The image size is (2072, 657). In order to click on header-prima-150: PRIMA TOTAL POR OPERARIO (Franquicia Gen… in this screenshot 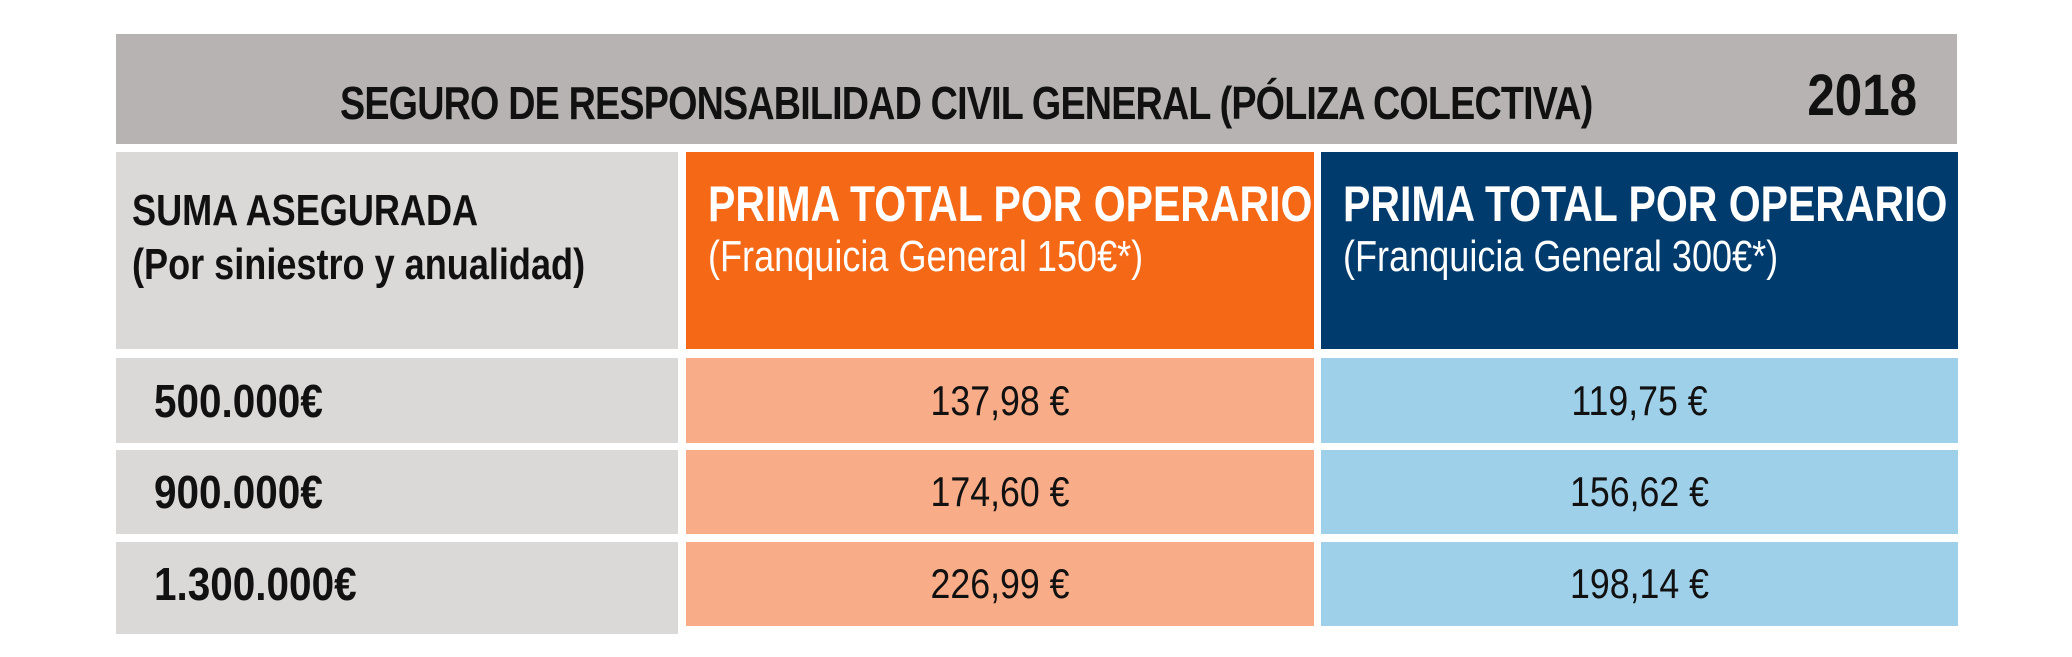, I will do `click(1000, 250)`.